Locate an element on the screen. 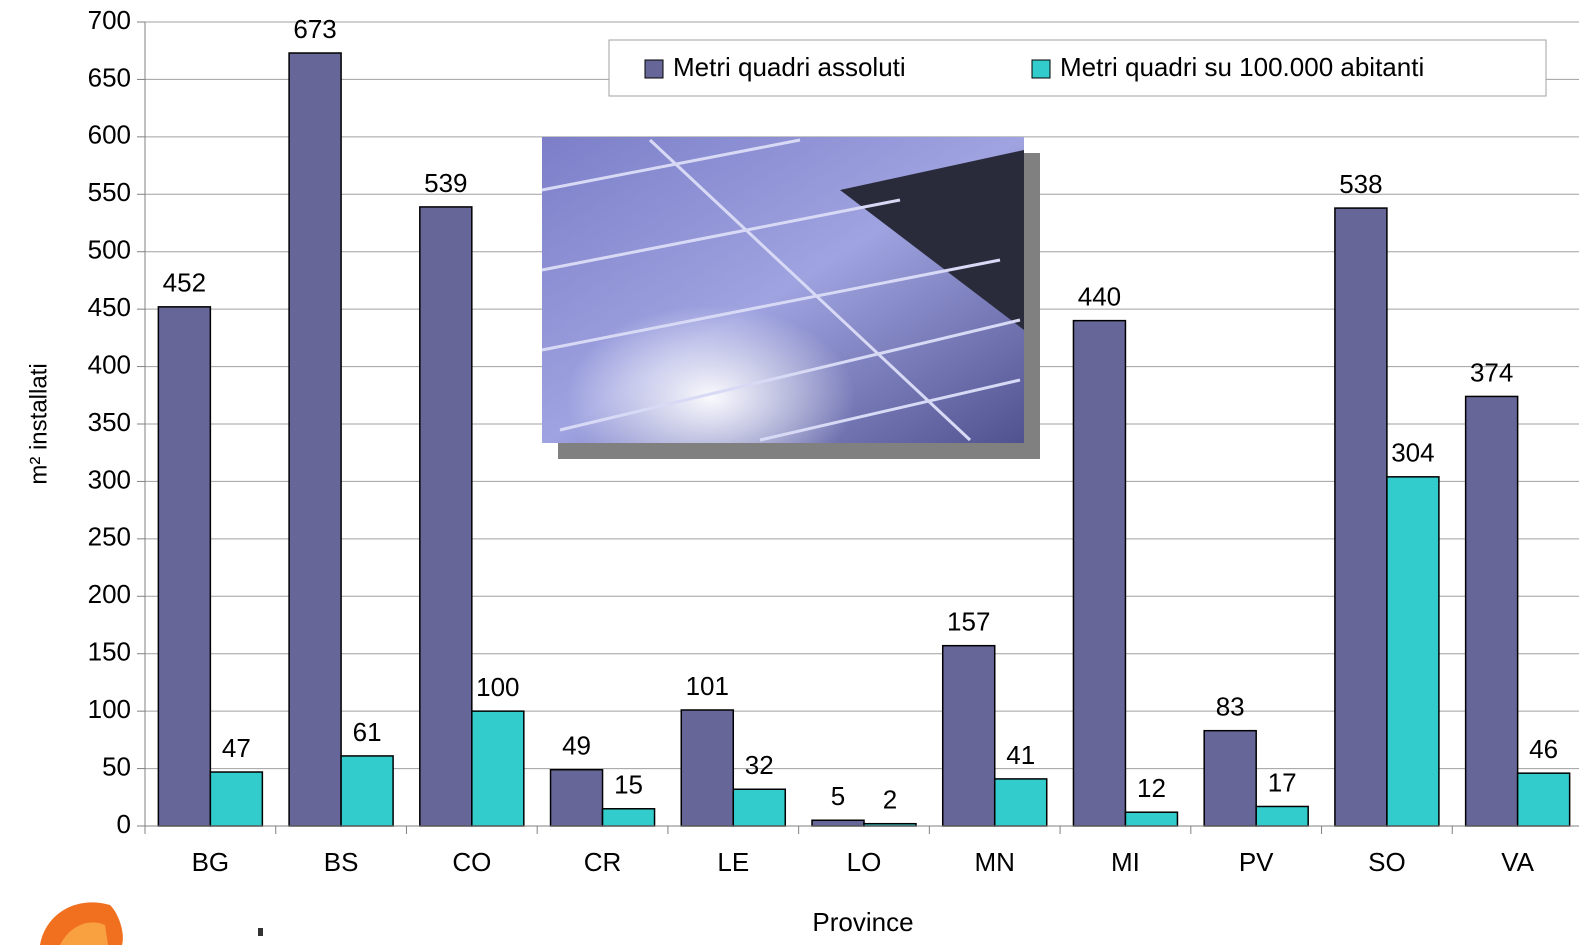 This screenshot has width=1579, height=945. x-tick-label: CO is located at coordinates (471, 862).